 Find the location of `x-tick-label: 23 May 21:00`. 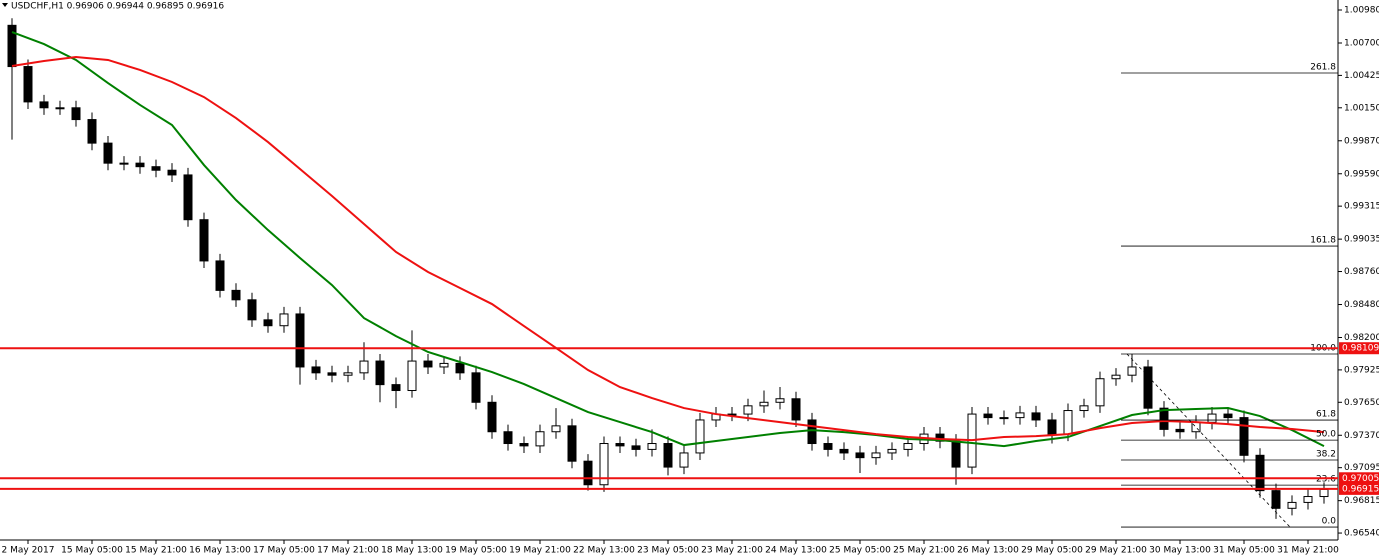

x-tick-label: 23 May 21:00 is located at coordinates (732, 551).